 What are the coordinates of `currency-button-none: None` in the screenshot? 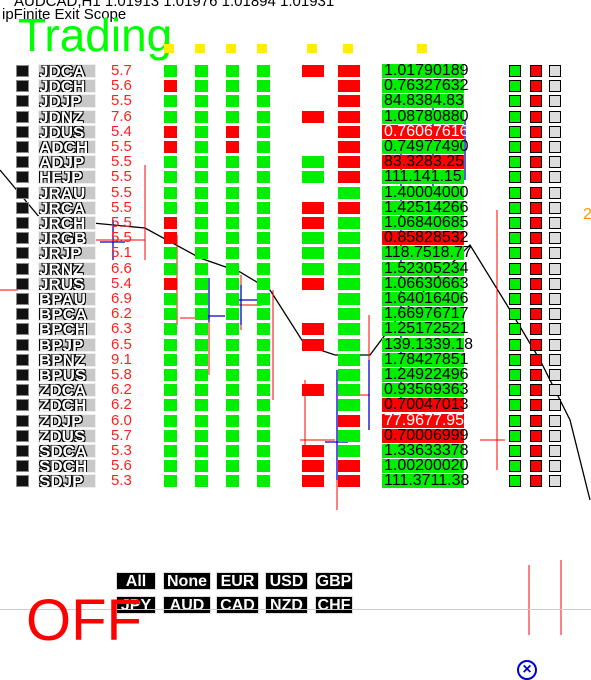 It's located at (187, 581).